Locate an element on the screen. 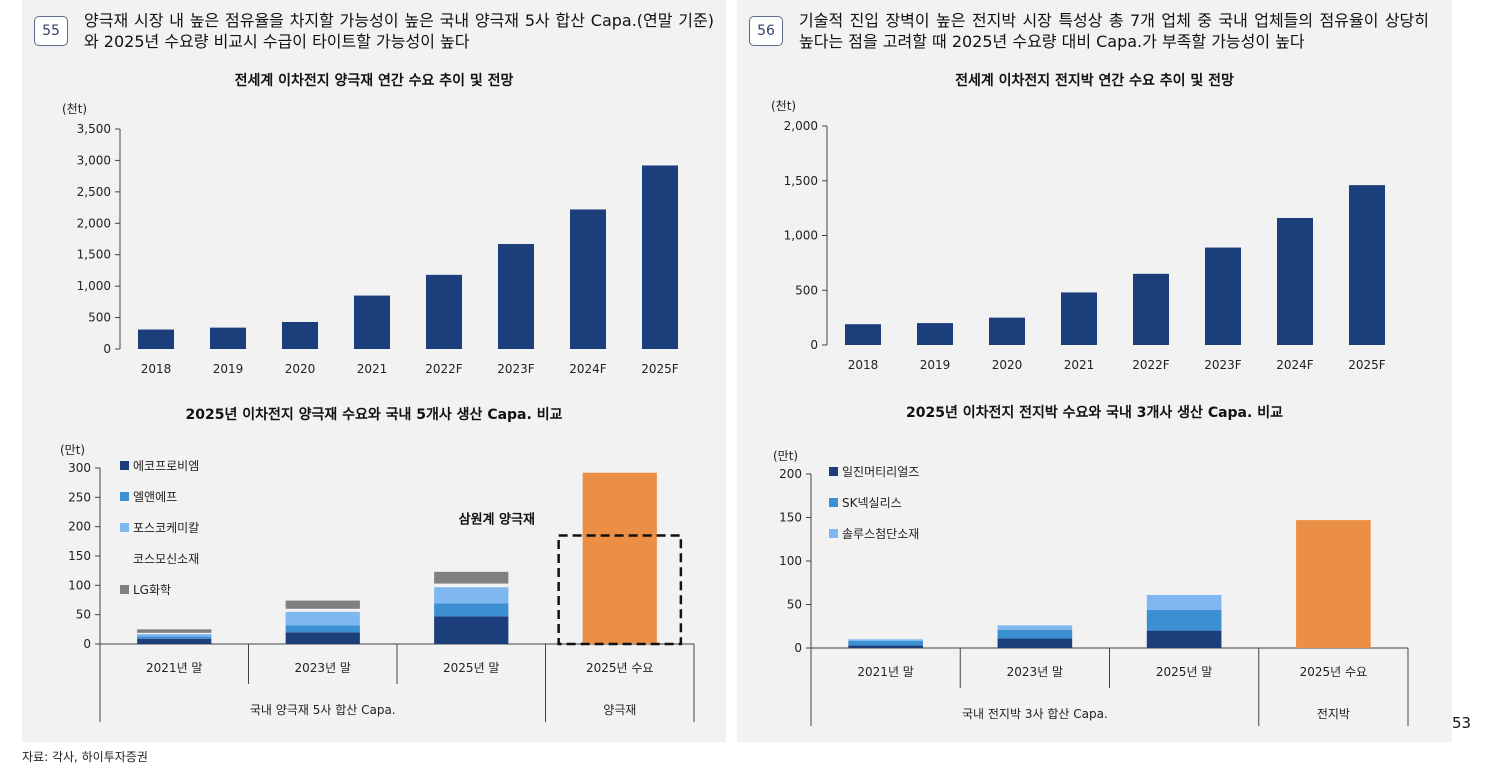  legend-label: 엘앤에프 is located at coordinates (155, 497).